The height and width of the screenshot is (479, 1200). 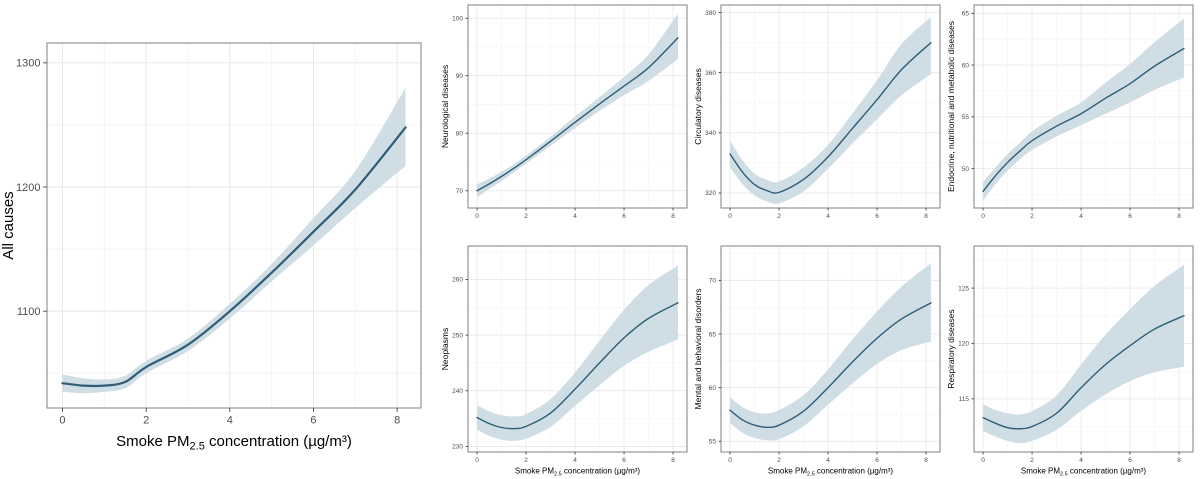 I want to click on y-axis-title: All causes, so click(x=8, y=225).